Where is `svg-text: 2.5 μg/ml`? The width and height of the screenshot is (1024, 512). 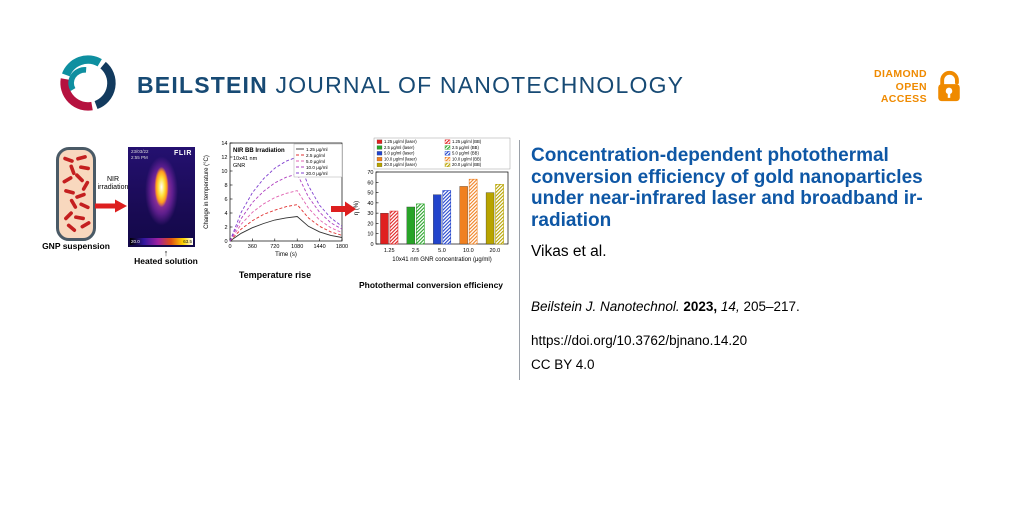 svg-text: 2.5 μg/ml is located at coordinates (315, 155).